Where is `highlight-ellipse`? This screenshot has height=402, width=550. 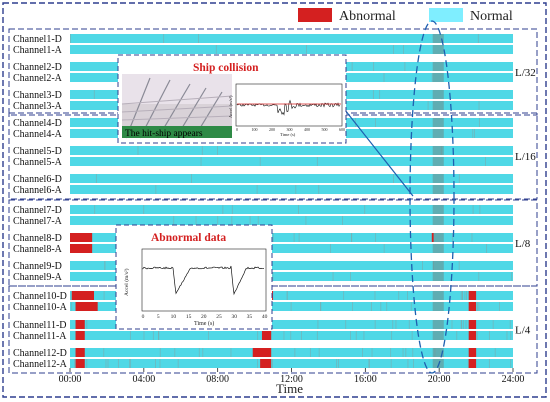 highlight-ellipse is located at coordinates (432, 197).